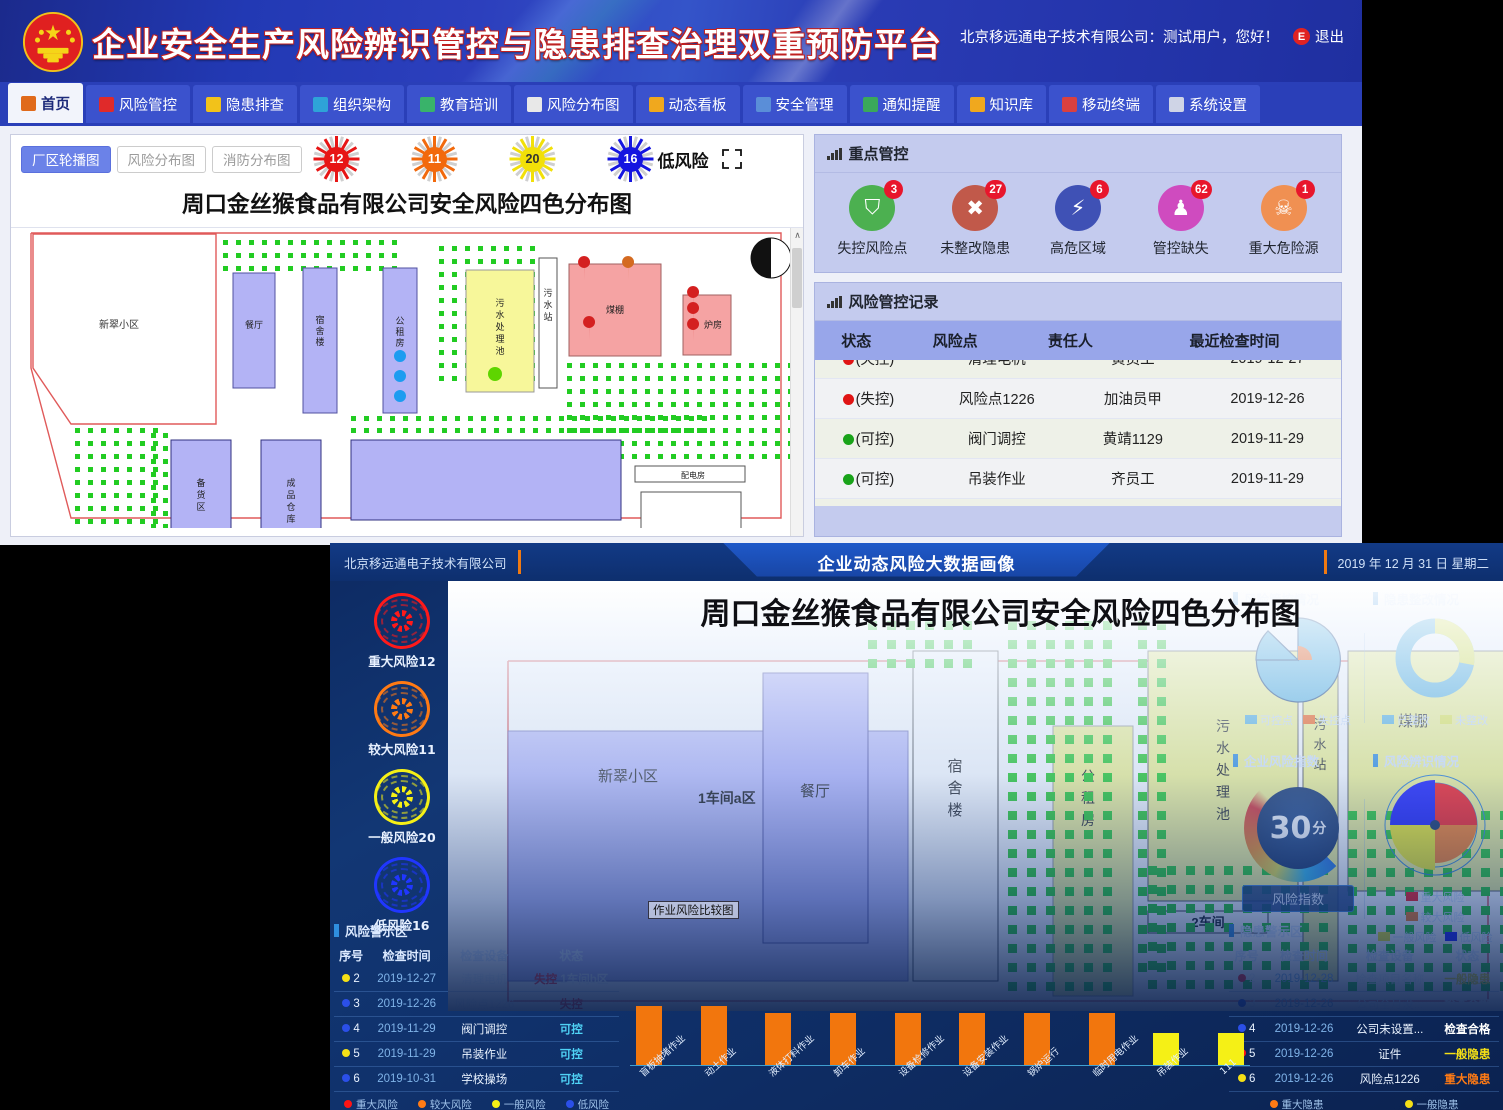  I want to click on nav-tab-11: 系统设置, so click(1208, 104).